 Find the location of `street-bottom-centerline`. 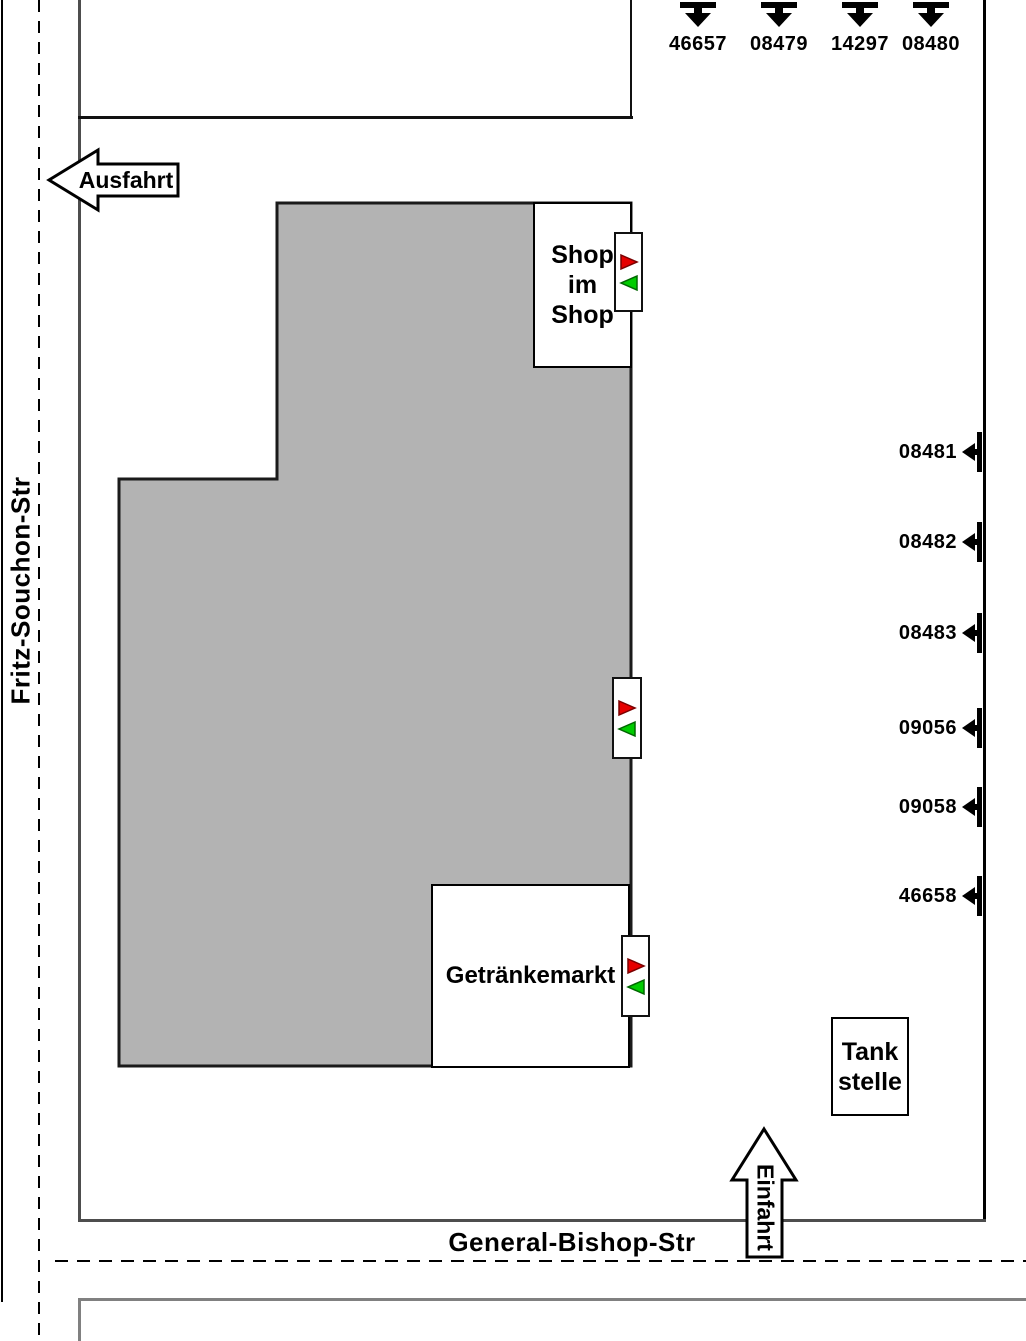

street-bottom-centerline is located at coordinates (540, 1261).